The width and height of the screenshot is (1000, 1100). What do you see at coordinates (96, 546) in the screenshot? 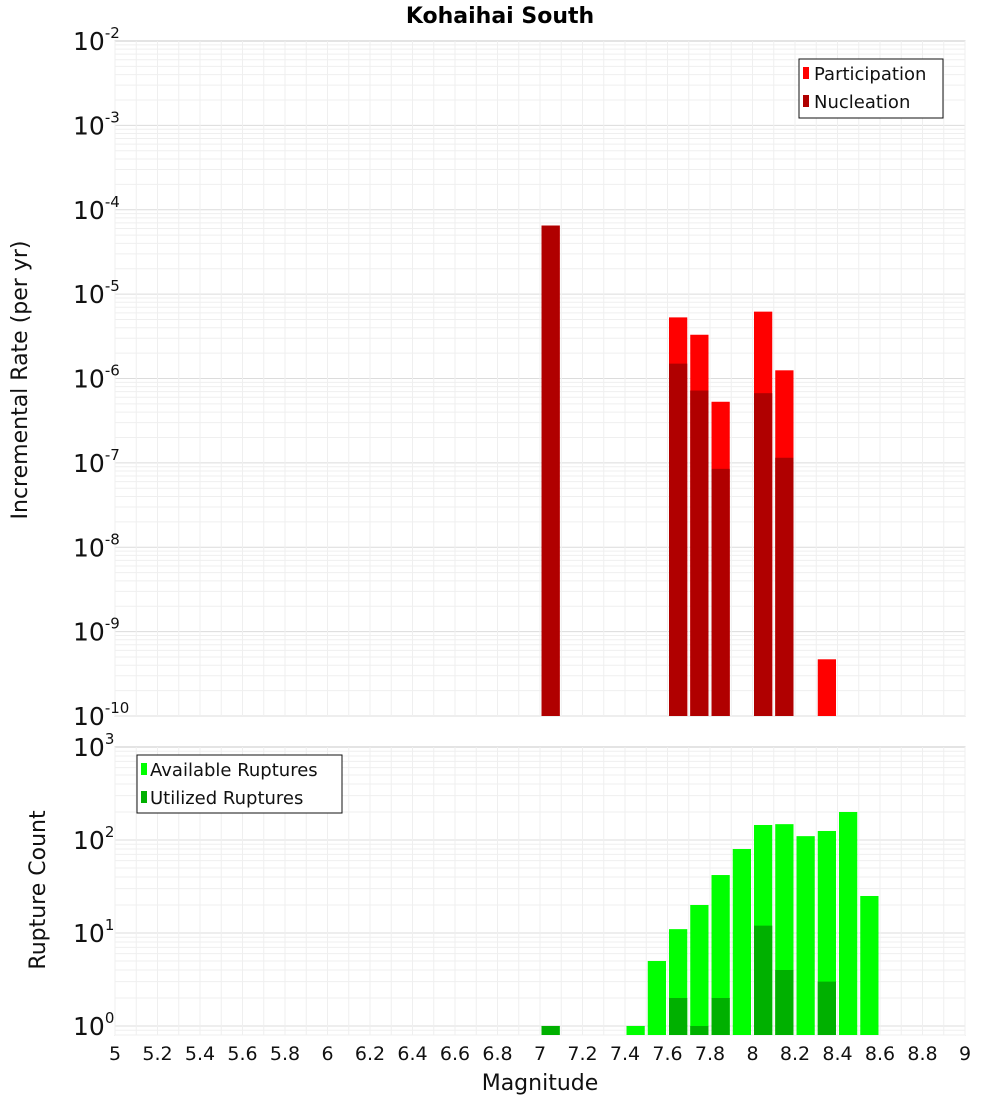
I see `y-tick-label: 10⁻⁸` at bounding box center [96, 546].